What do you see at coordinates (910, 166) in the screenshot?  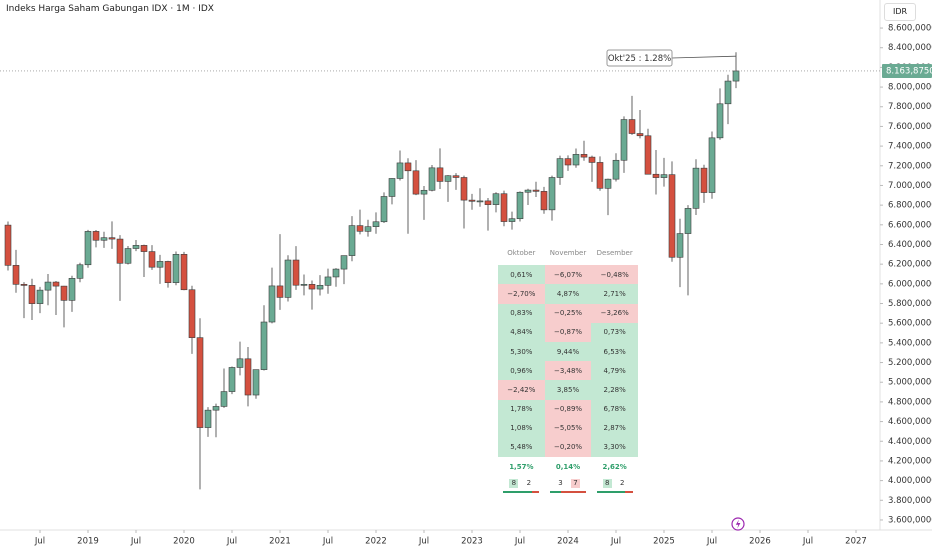 I see `y-tick-label: 7.200,0000` at bounding box center [910, 166].